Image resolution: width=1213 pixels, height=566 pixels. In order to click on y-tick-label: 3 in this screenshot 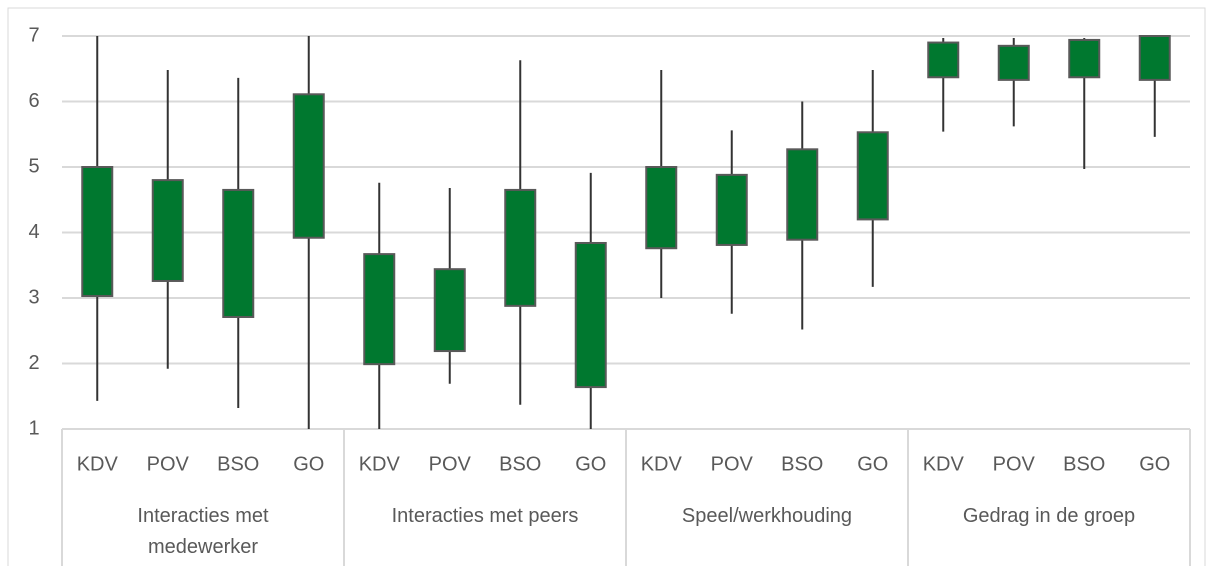, I will do `click(33, 297)`.